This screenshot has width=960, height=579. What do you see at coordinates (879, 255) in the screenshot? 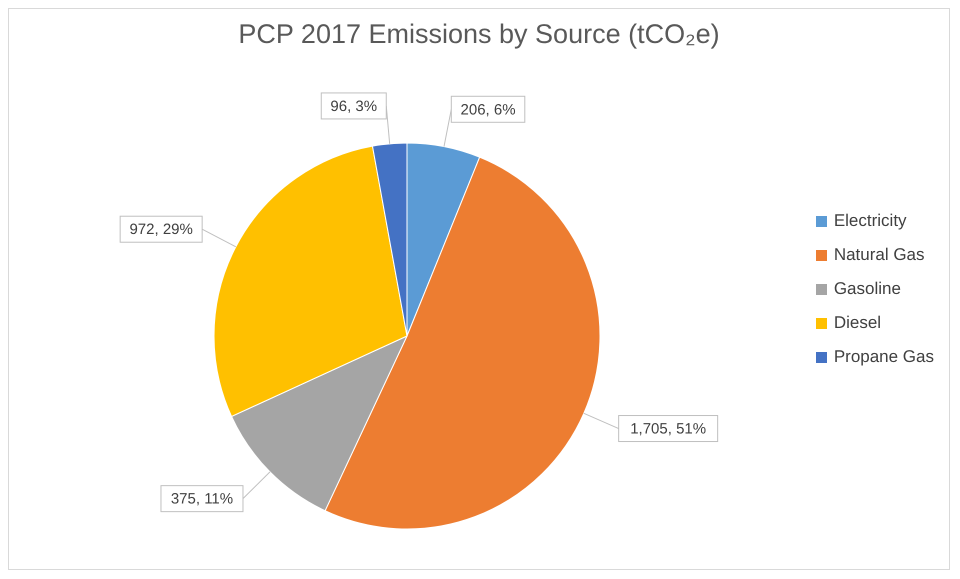
I see `legend-label: Natural Gas` at bounding box center [879, 255].